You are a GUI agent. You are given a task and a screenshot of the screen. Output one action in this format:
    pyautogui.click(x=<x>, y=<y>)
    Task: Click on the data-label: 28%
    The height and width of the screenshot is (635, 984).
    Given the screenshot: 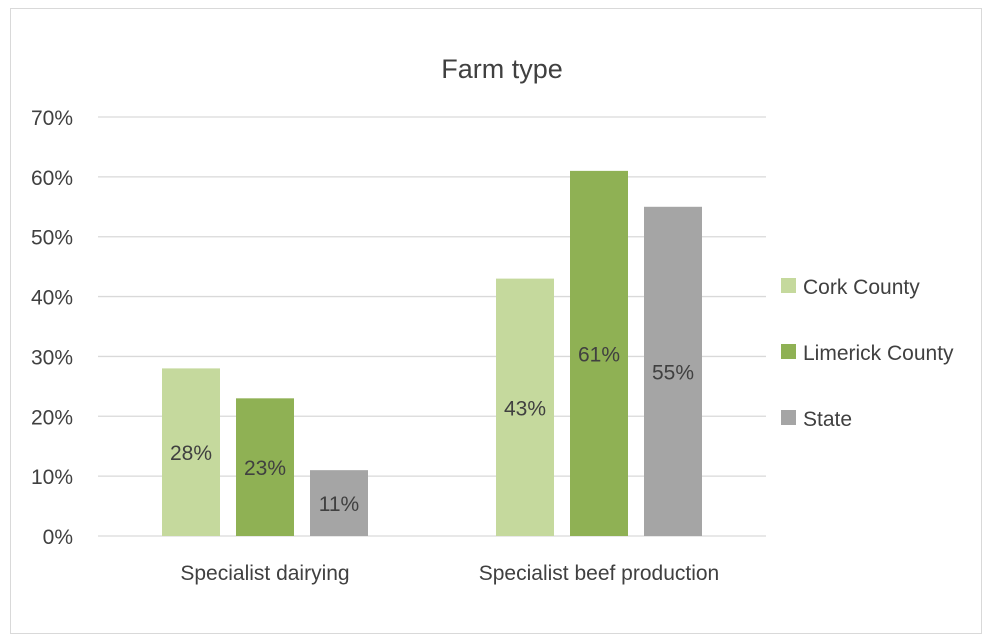 What is the action you would take?
    pyautogui.click(x=191, y=453)
    